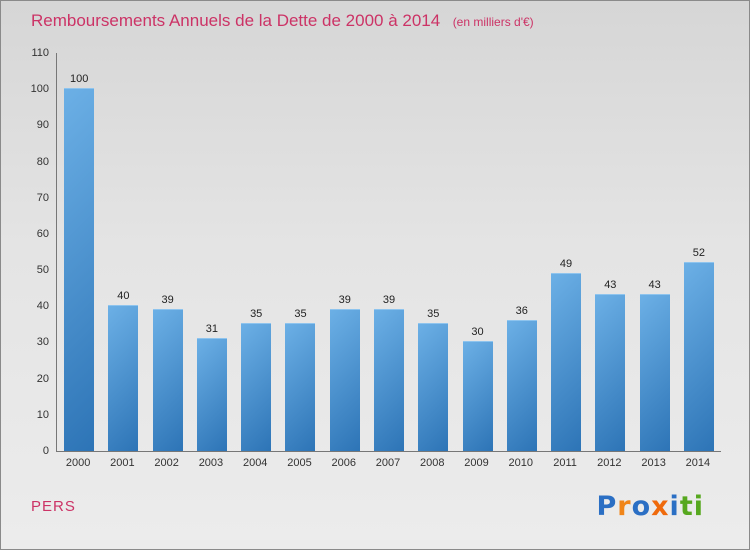  Describe the element at coordinates (123, 252) in the screenshot. I see `bar-slot: 40` at that location.